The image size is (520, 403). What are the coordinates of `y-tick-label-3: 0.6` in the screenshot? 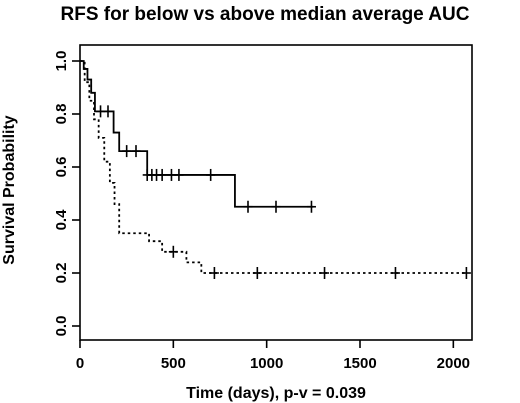 It's located at (61, 167).